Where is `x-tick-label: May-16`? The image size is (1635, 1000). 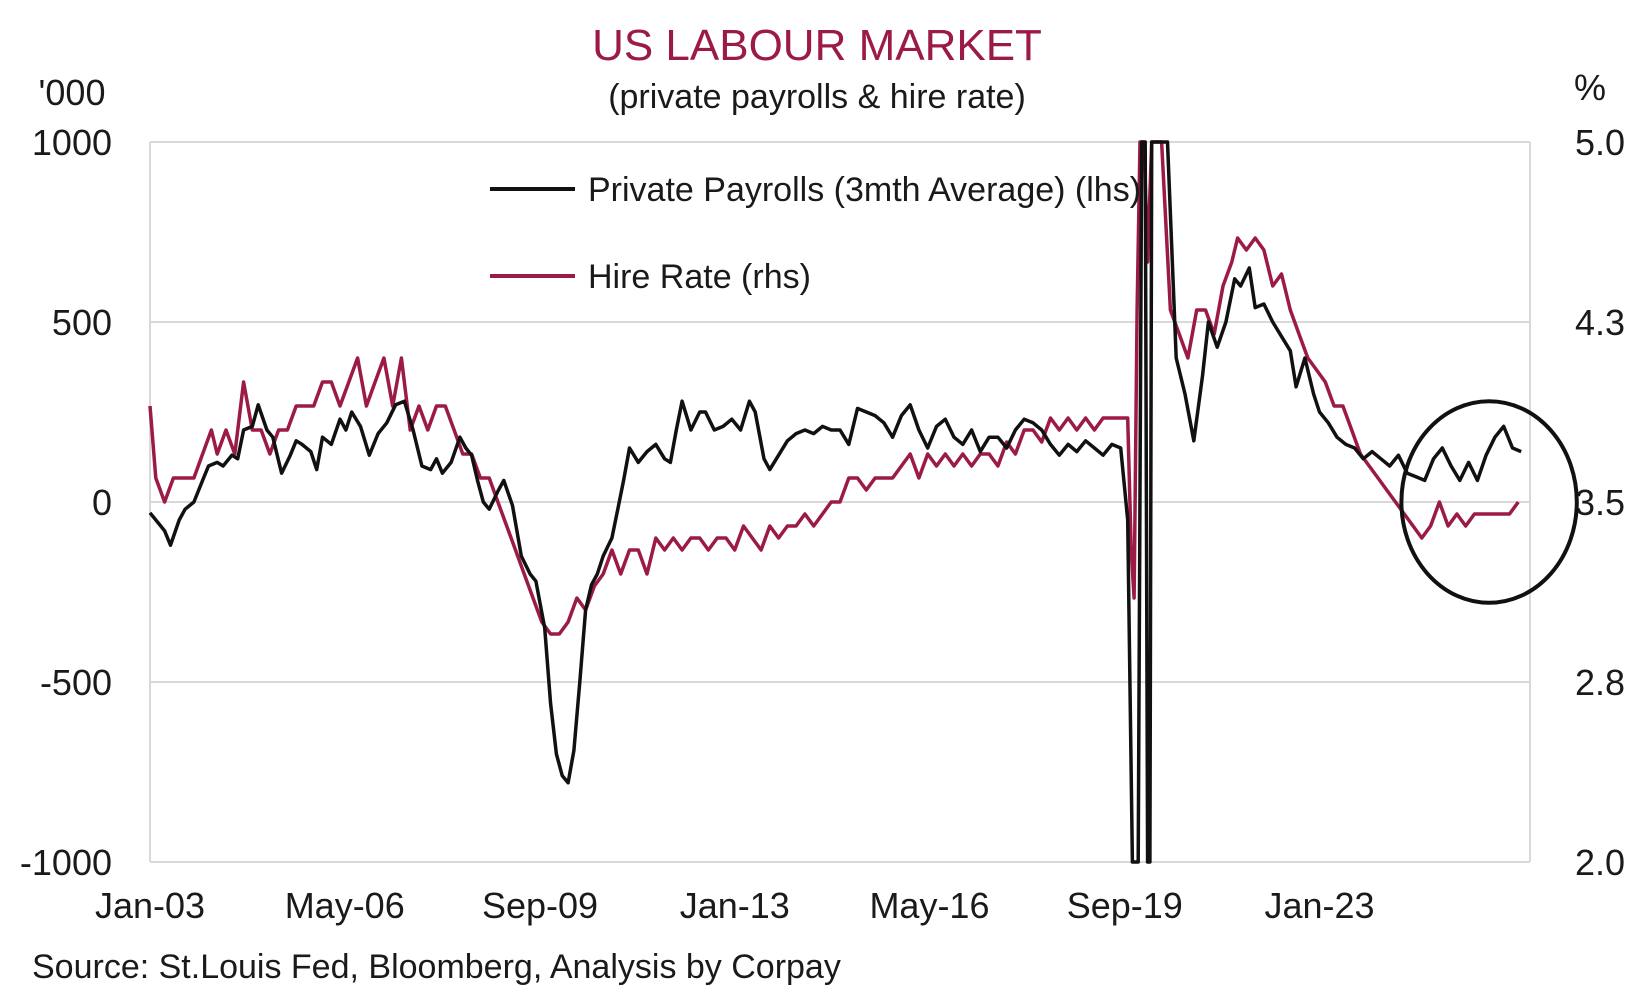
x-tick-label: May-16 is located at coordinates (929, 905).